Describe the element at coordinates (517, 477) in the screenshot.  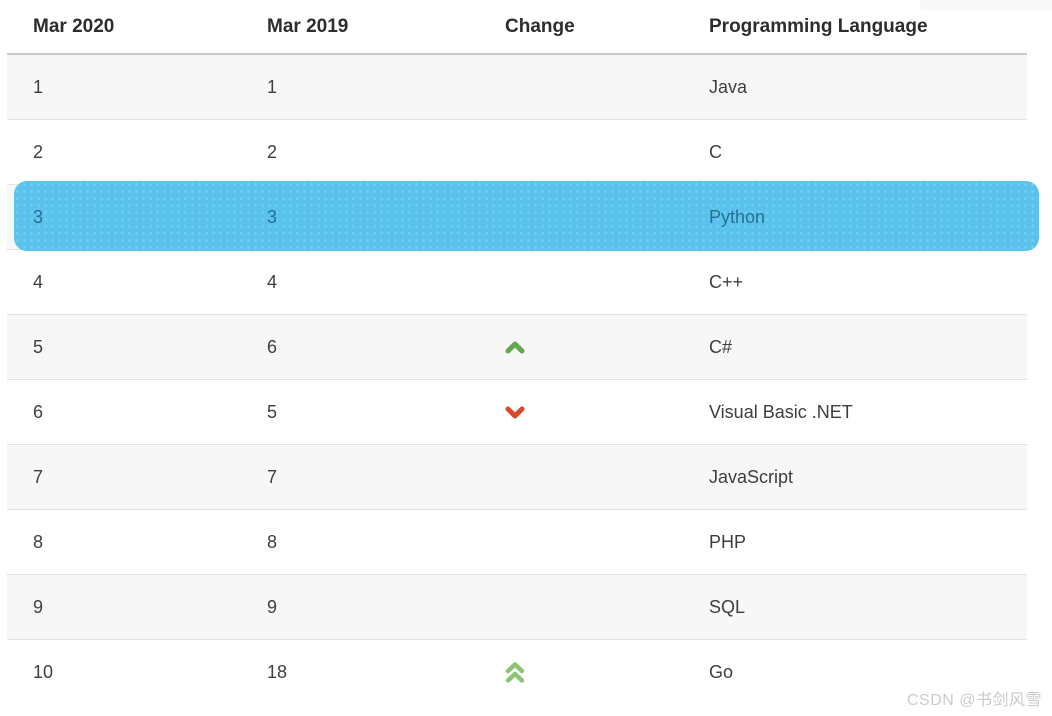
I see `table-row: 7 7 JavaScript` at that location.